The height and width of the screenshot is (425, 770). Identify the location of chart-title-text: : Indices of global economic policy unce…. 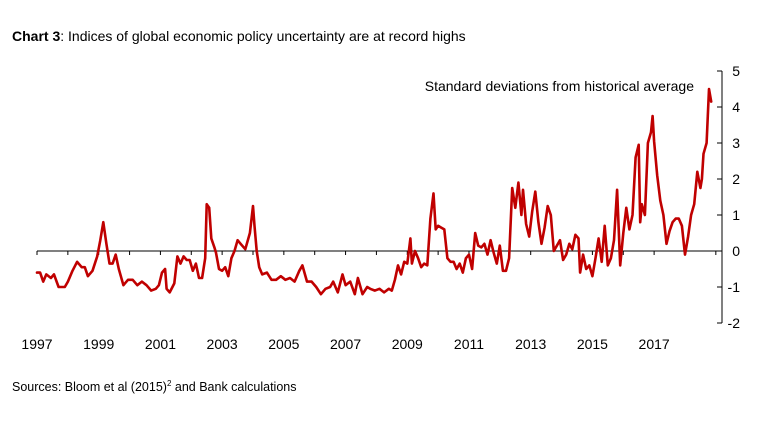
(263, 36).